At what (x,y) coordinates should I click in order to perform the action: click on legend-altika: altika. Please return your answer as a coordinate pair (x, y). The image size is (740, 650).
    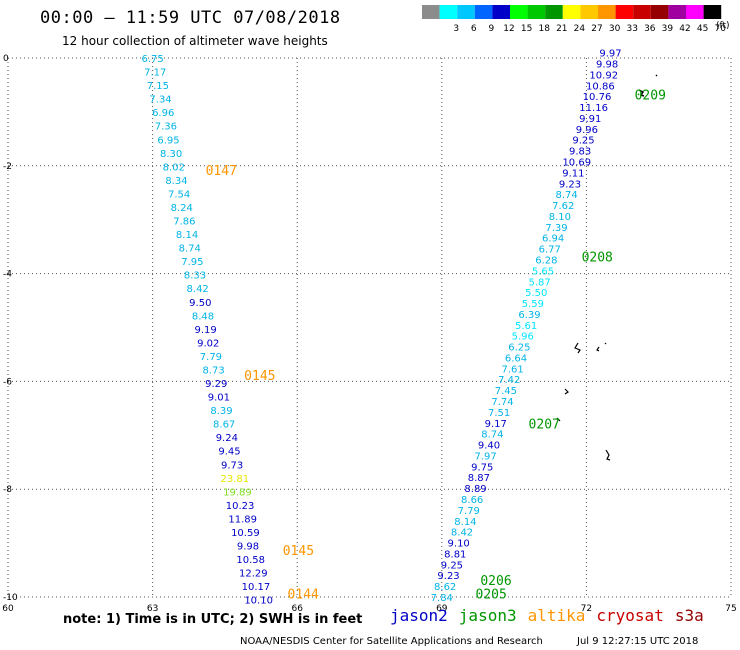
    Looking at the image, I should click on (556, 615).